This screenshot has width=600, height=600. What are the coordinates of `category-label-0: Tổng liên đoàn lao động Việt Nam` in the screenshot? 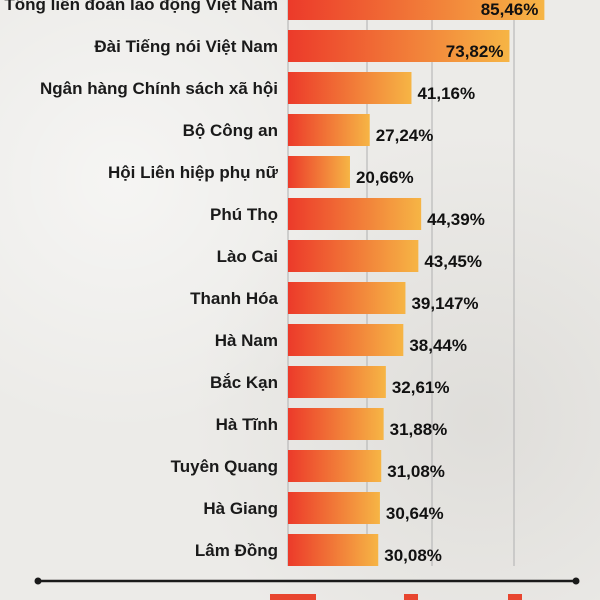 It's located at (141, 7).